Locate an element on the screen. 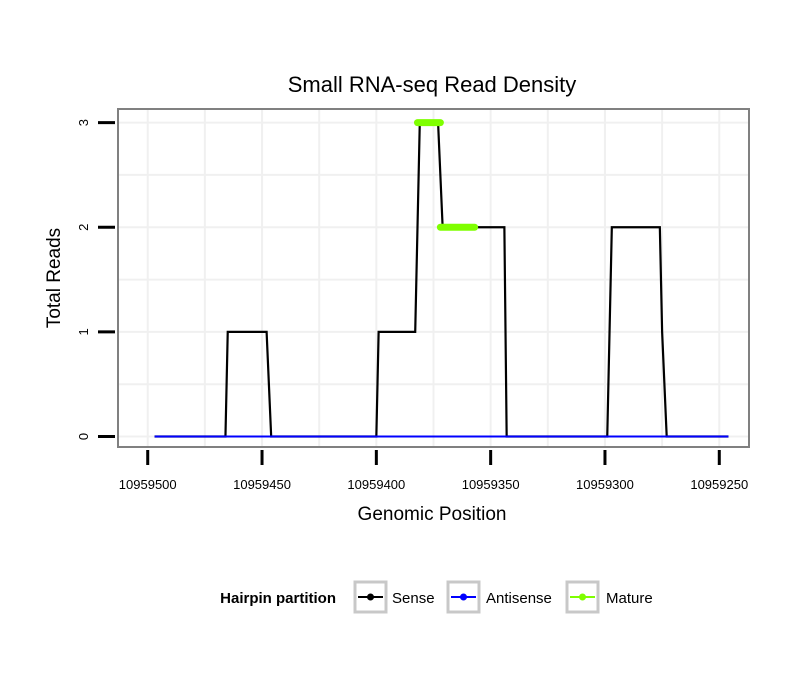  y-tick-label: 2 is located at coordinates (83, 227).